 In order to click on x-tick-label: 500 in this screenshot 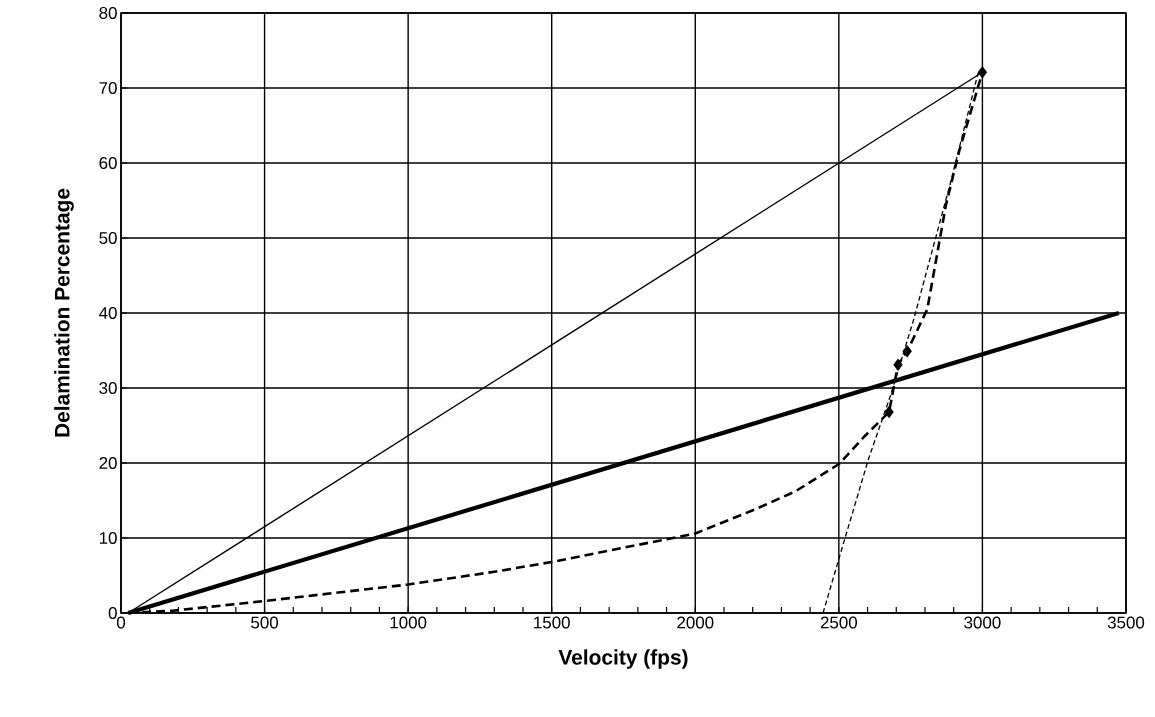, I will do `click(265, 622)`.